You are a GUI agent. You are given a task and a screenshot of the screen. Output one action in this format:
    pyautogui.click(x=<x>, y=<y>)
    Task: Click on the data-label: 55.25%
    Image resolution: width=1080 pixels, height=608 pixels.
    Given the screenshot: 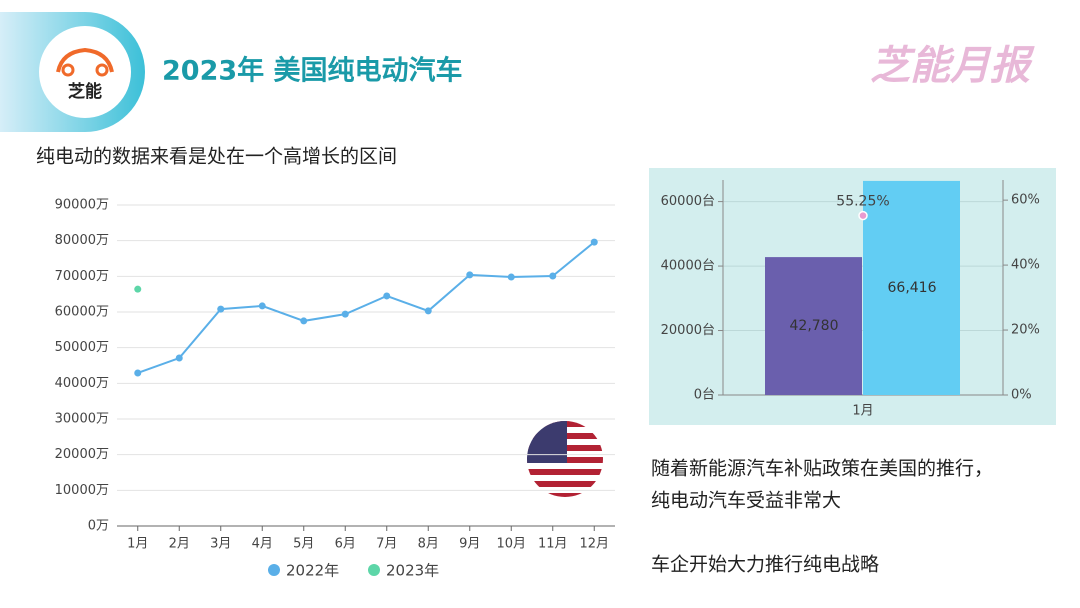 What is the action you would take?
    pyautogui.click(x=862, y=202)
    